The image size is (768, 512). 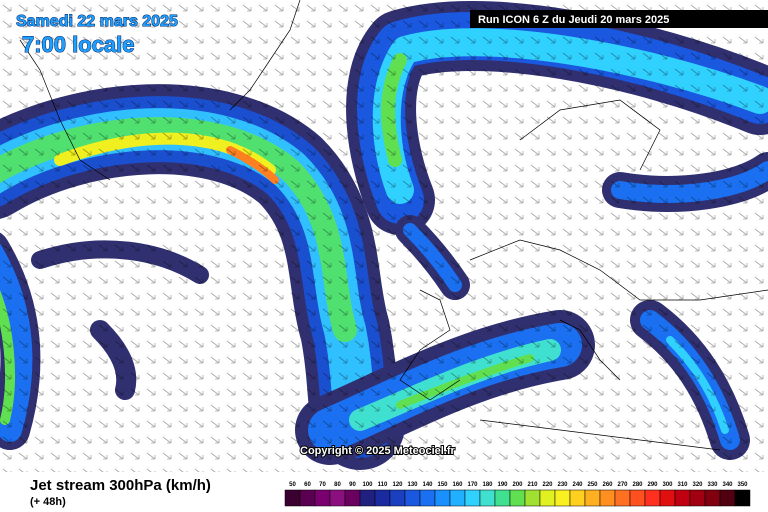 What do you see at coordinates (532, 485) in the screenshot?
I see `legend-label: 210` at bounding box center [532, 485].